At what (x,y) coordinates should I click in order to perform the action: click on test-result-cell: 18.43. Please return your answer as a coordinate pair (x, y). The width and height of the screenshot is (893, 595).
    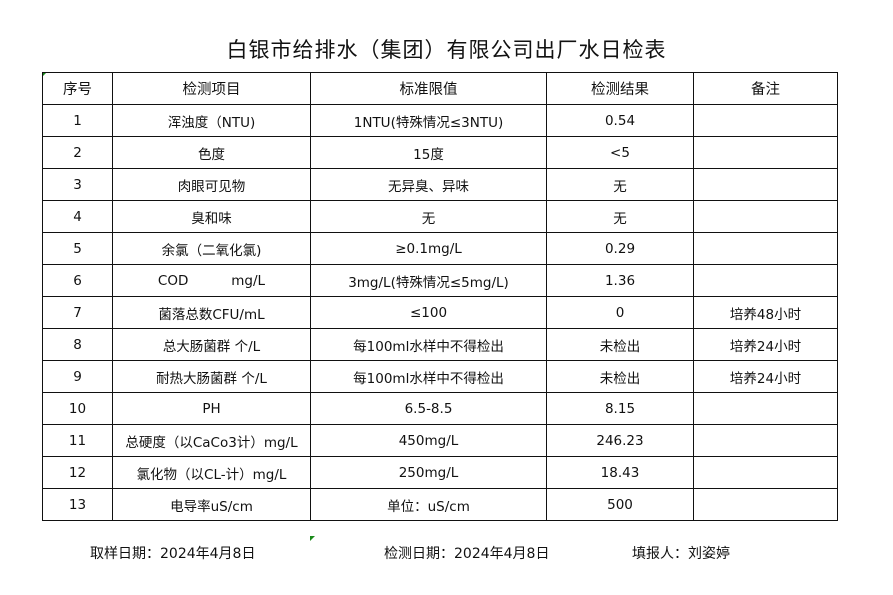
    Looking at the image, I should click on (620, 472).